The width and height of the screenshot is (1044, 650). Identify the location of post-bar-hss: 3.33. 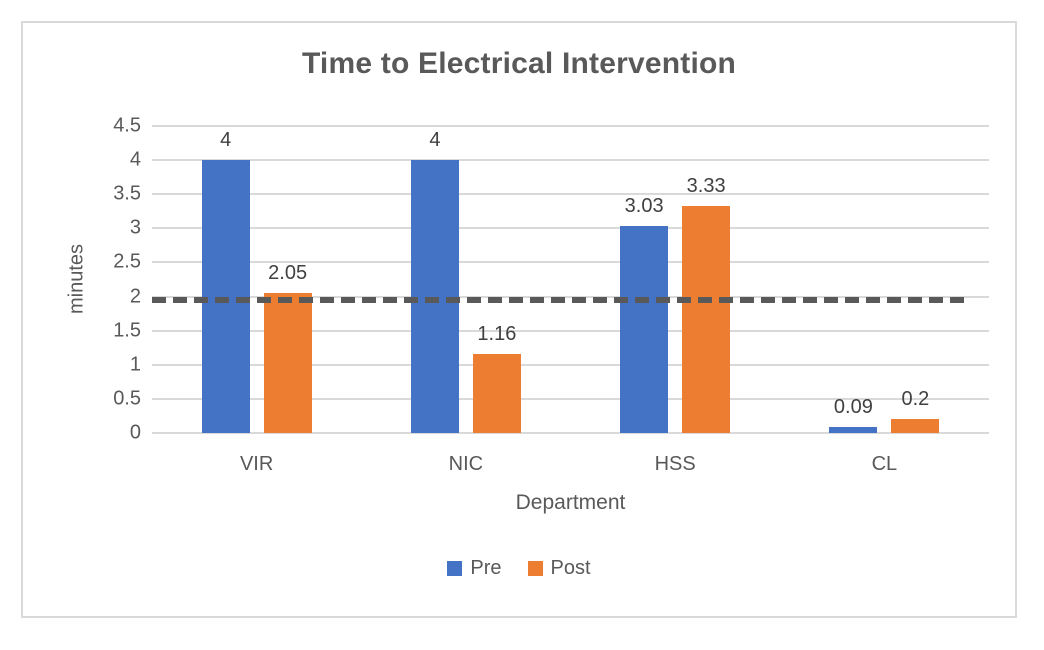
(706, 304).